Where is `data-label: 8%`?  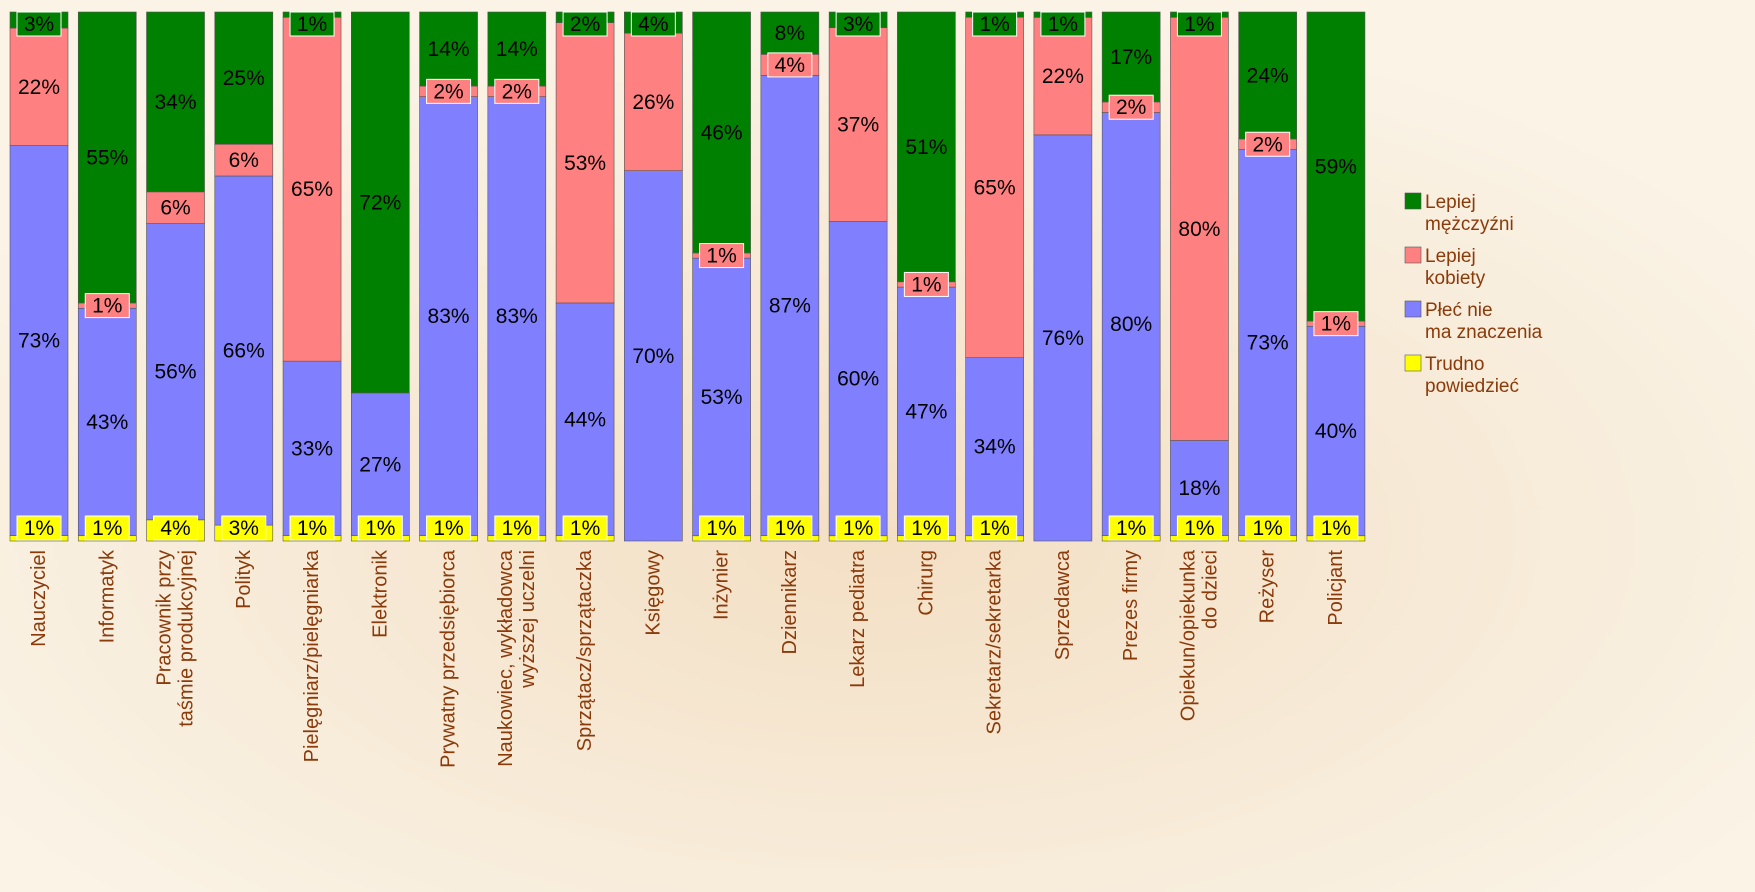
data-label: 8% is located at coordinates (790, 33).